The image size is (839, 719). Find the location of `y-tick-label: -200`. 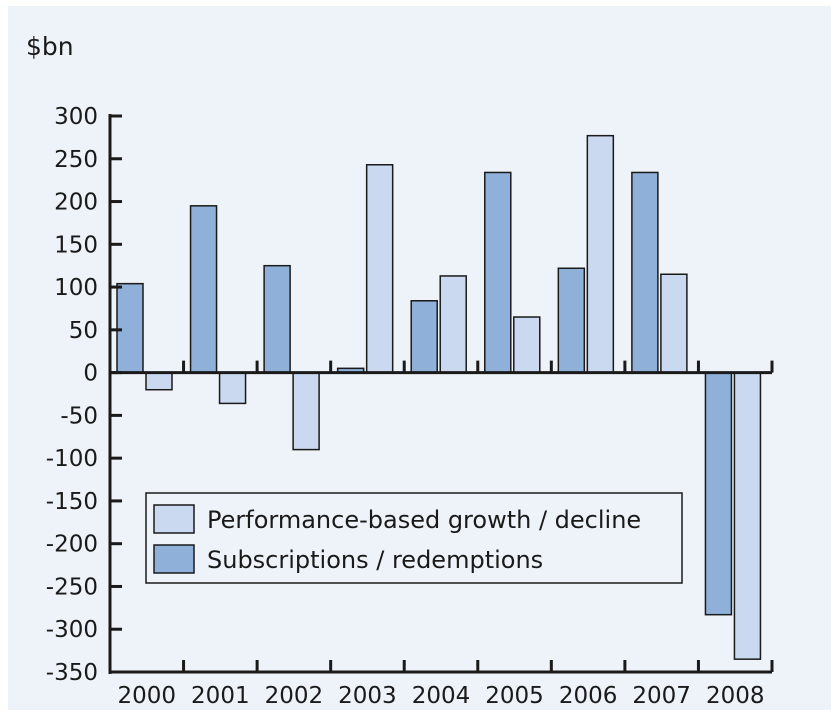

y-tick-label: -200 is located at coordinates (72, 545).